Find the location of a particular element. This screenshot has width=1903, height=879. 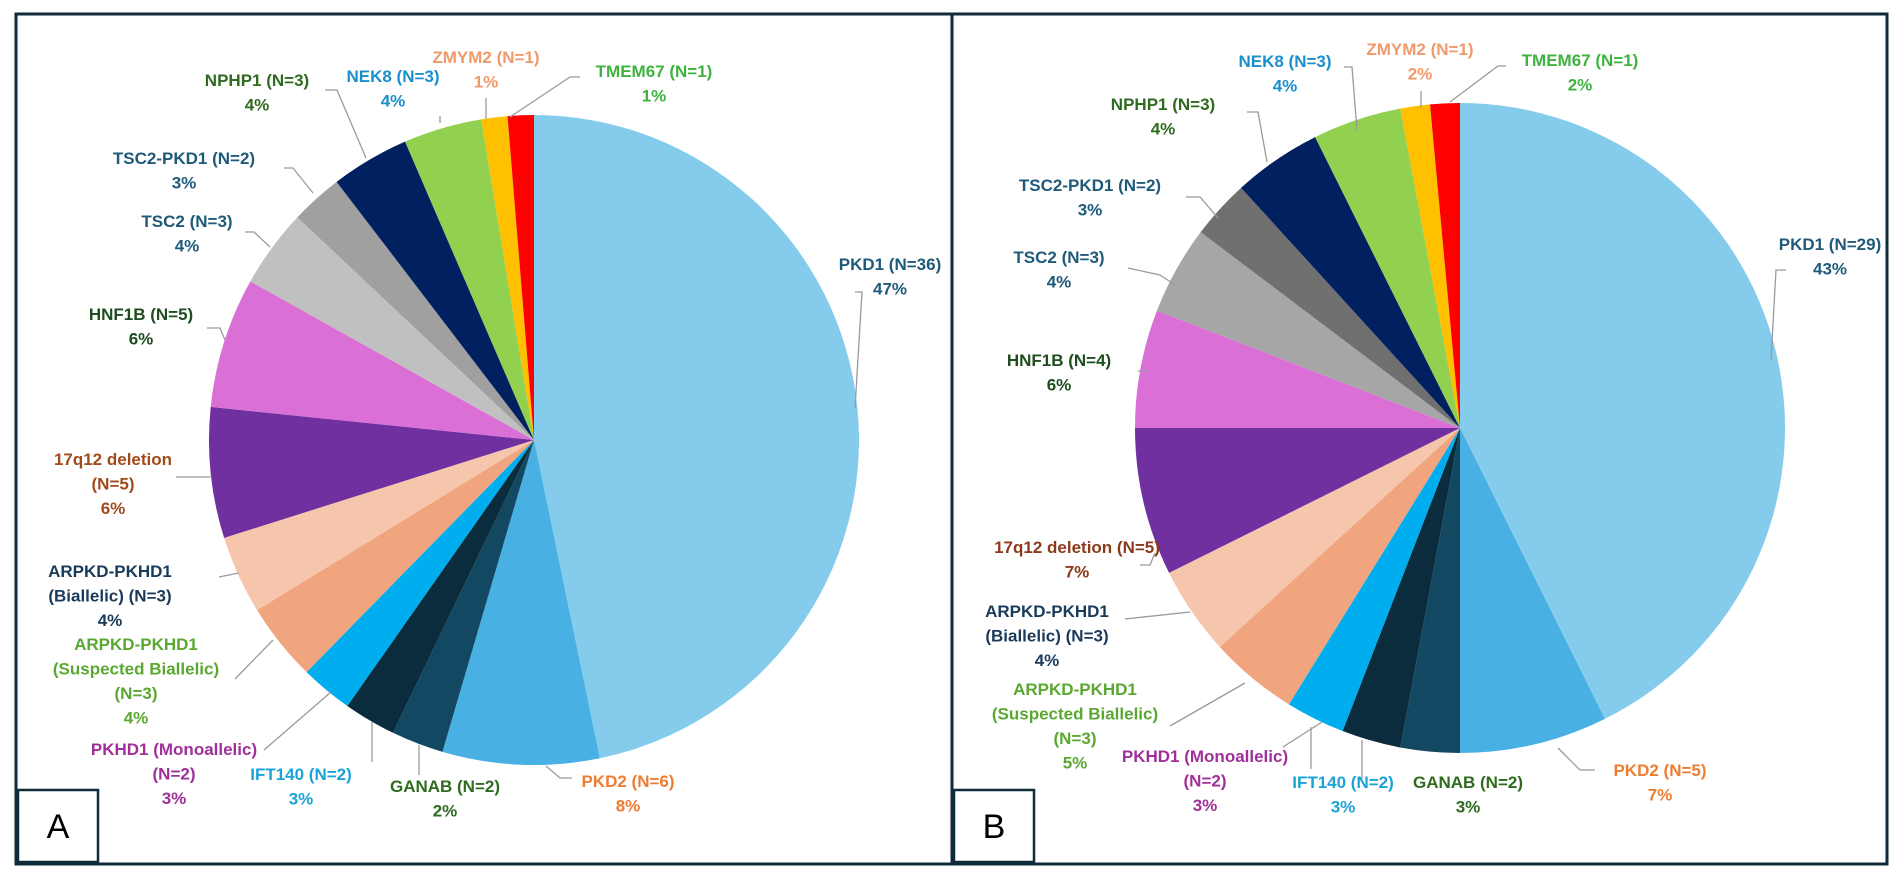

slice-label-zmym2-n-1: ZMYM2 (N=1) 1% is located at coordinates (485, 70).